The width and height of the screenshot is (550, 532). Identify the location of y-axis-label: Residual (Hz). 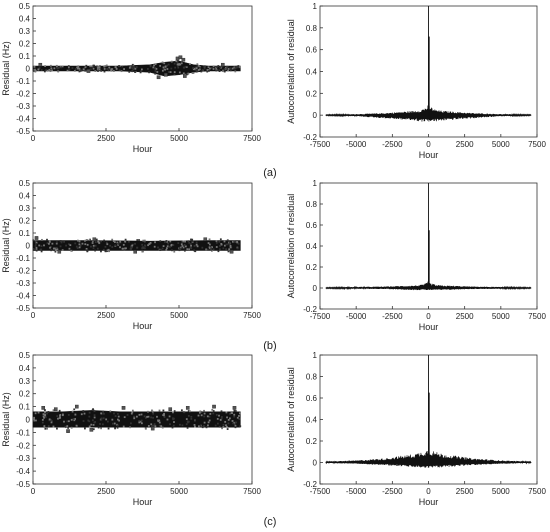
(6, 68).